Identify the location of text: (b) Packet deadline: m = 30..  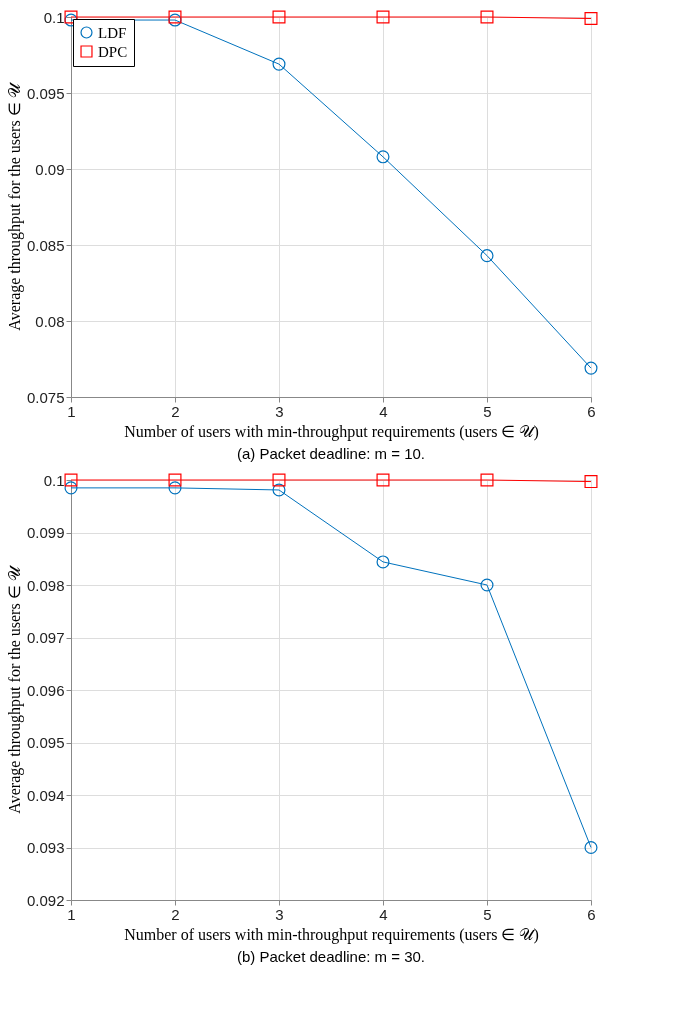
(331, 956).